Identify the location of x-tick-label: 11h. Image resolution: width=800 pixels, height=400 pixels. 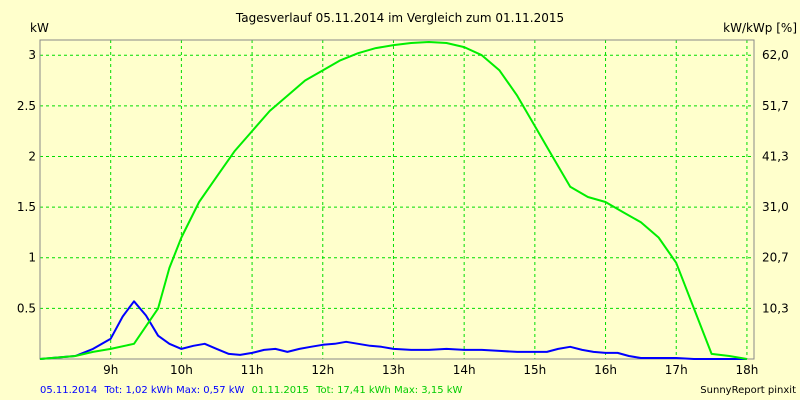
(252, 370).